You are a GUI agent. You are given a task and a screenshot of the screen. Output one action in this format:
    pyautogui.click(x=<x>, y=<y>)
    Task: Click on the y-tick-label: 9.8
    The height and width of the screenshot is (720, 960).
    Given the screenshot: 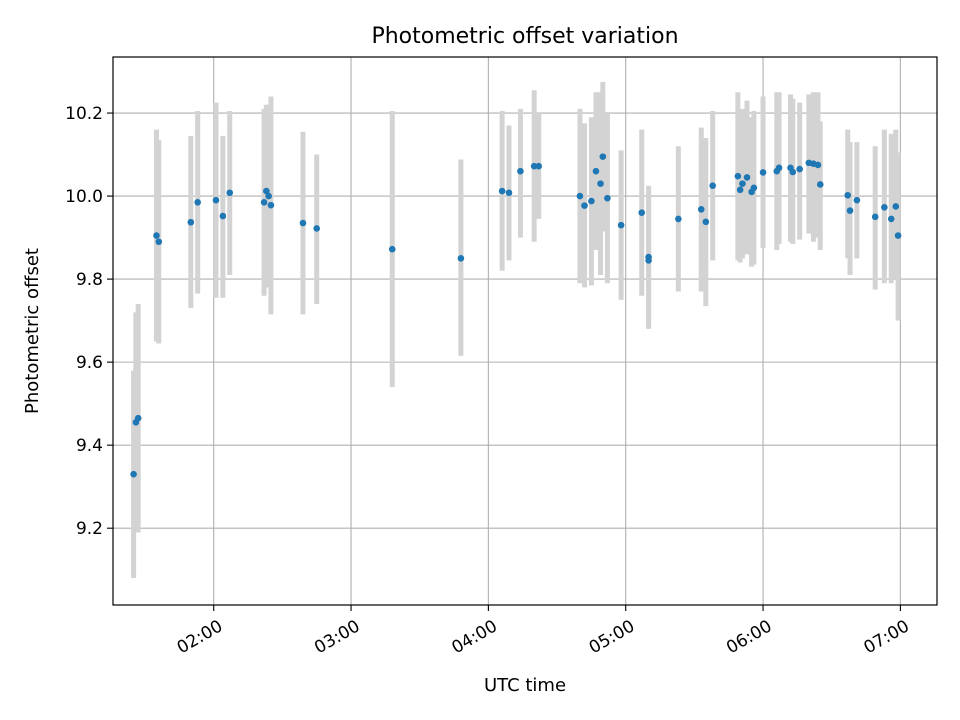 What is the action you would take?
    pyautogui.click(x=89, y=280)
    